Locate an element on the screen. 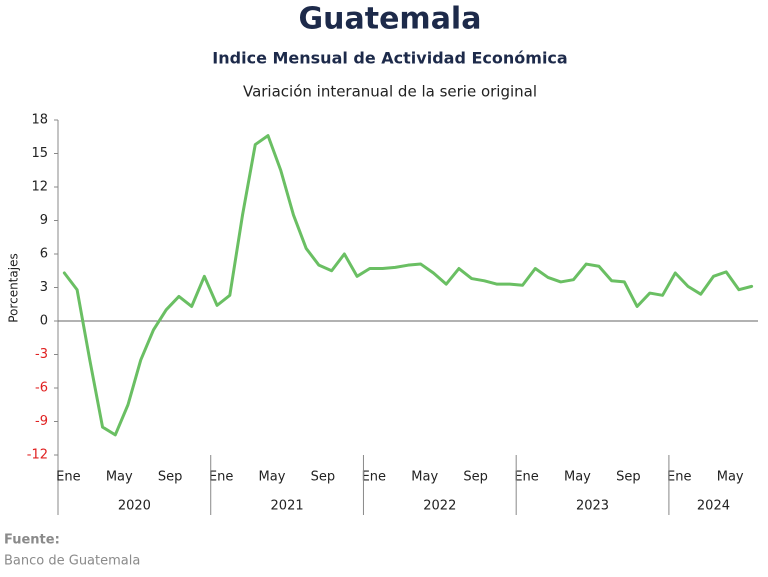 This screenshot has width=768, height=577. chart-subtitle: Indice Mensual de Actividad Económica is located at coordinates (389, 58).